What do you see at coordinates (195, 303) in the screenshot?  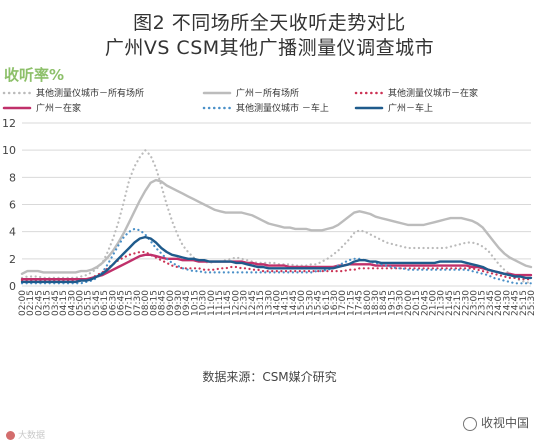 I see `x-tick-label: 10:15` at bounding box center [195, 303].